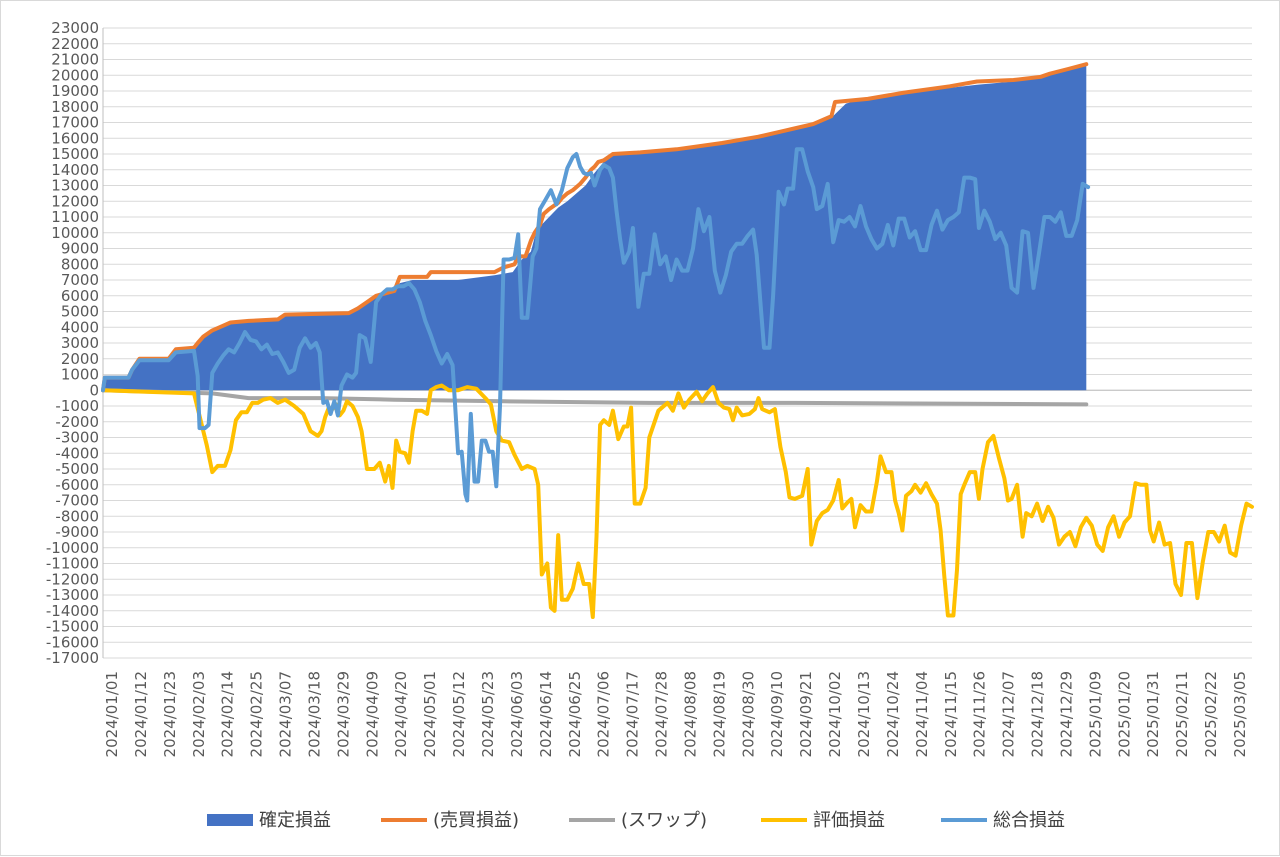 The height and width of the screenshot is (857, 1280). I want to click on legend-label: 総合損益, so click(1029, 820).